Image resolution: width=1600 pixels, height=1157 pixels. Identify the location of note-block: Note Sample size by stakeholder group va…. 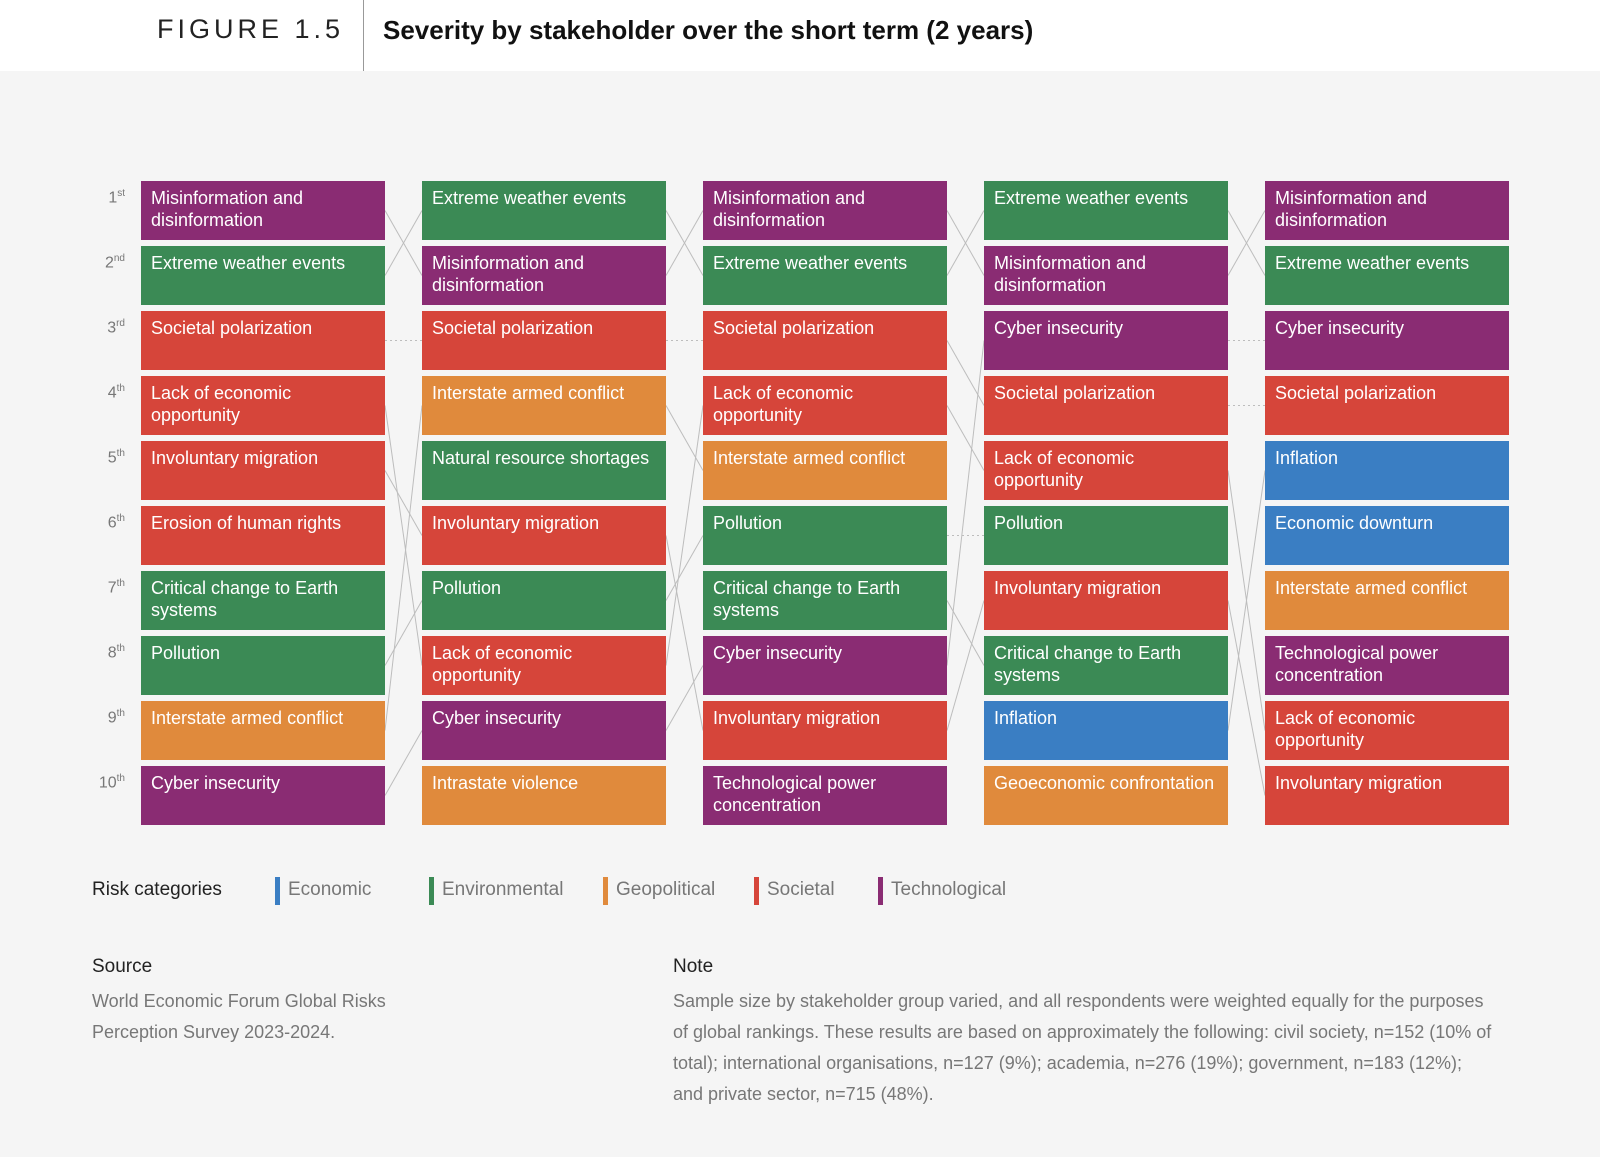
(1083, 1033).